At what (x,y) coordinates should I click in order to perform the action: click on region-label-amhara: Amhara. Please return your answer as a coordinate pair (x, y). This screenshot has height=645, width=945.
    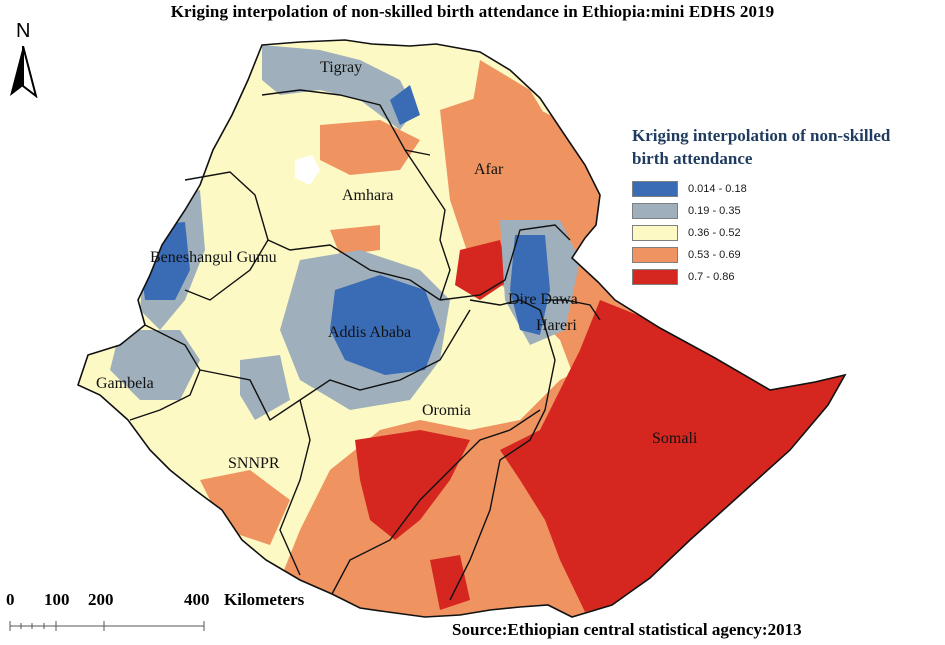
    Looking at the image, I should click on (368, 195).